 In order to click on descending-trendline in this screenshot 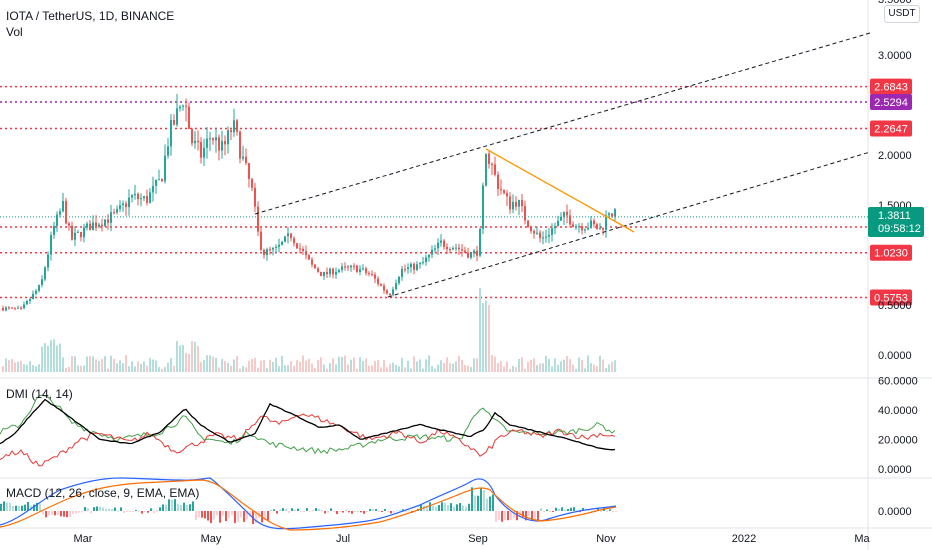, I will do `click(560, 190)`.